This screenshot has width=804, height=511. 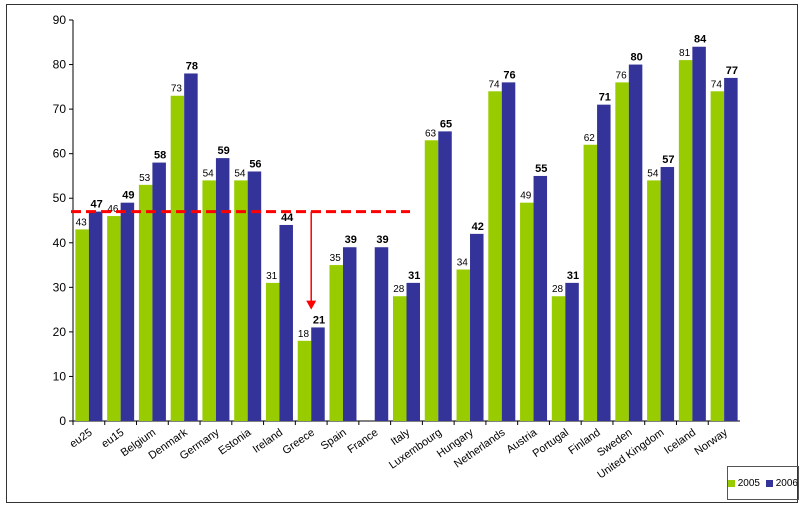 What do you see at coordinates (558, 289) in the screenshot?
I see `data-label-2005: 28` at bounding box center [558, 289].